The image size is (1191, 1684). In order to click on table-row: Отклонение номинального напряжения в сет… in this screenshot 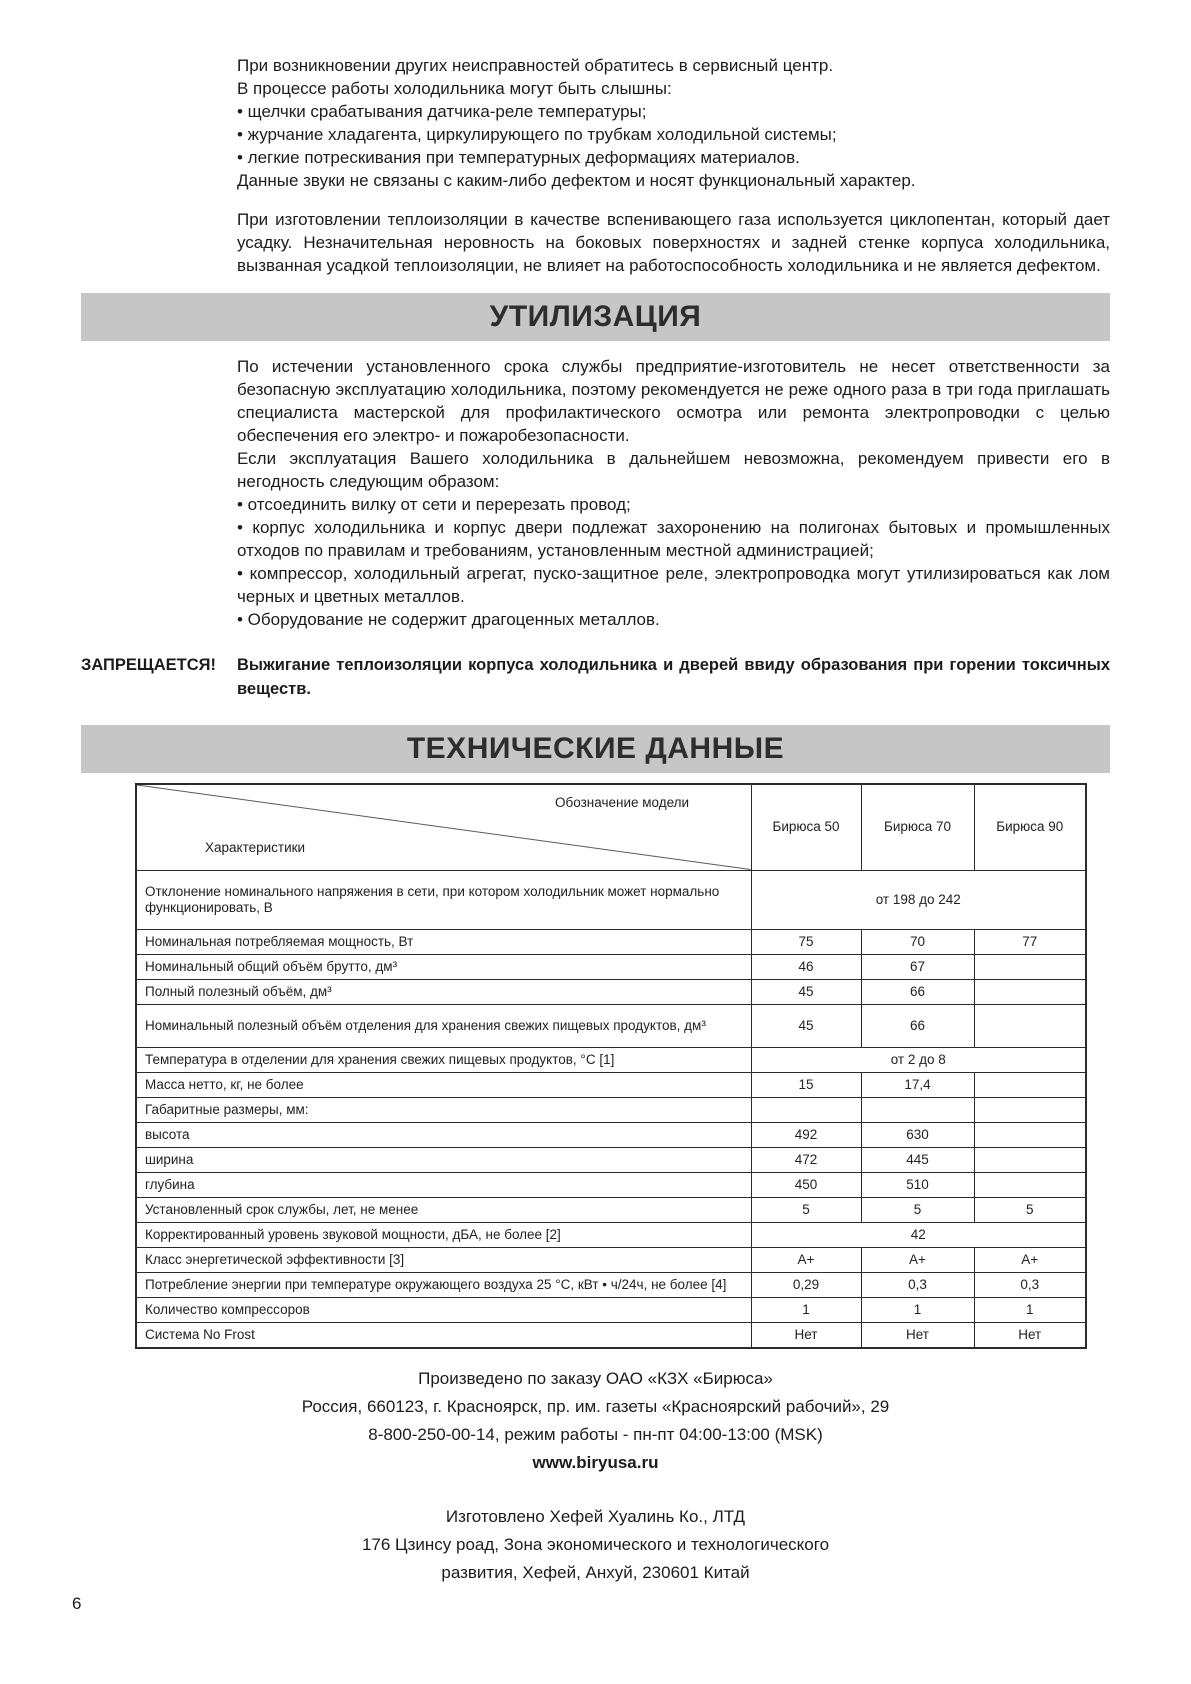, I will do `click(611, 899)`.